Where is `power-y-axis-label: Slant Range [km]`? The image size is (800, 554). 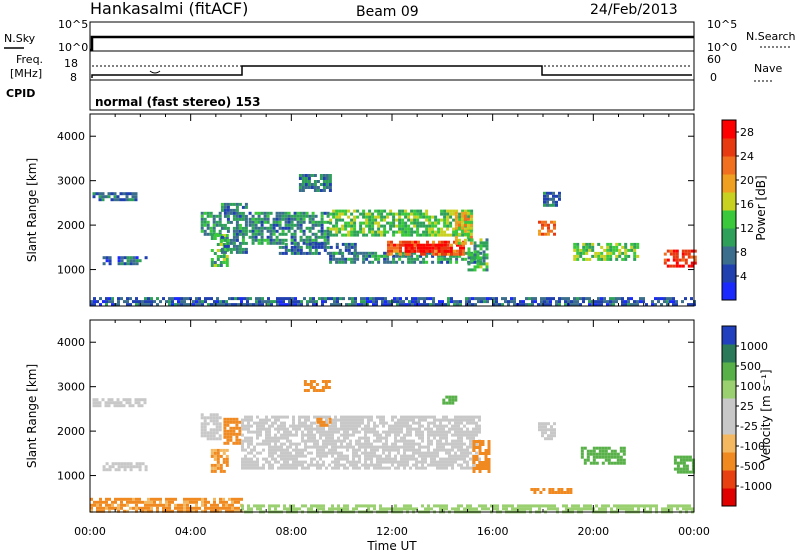 power-y-axis-label: Slant Range [km] is located at coordinates (32, 210).